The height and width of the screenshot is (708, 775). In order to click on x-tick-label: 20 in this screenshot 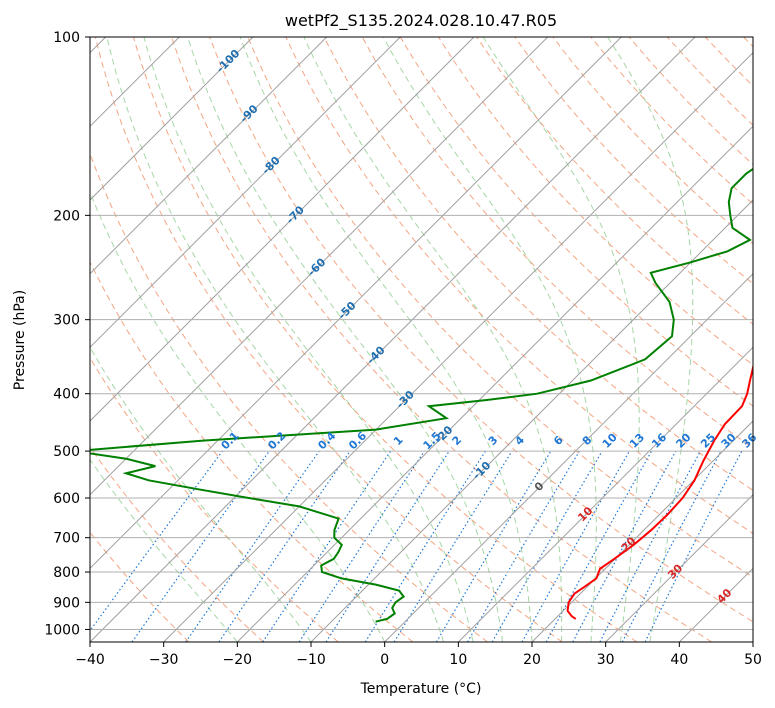, I will do `click(532, 660)`.